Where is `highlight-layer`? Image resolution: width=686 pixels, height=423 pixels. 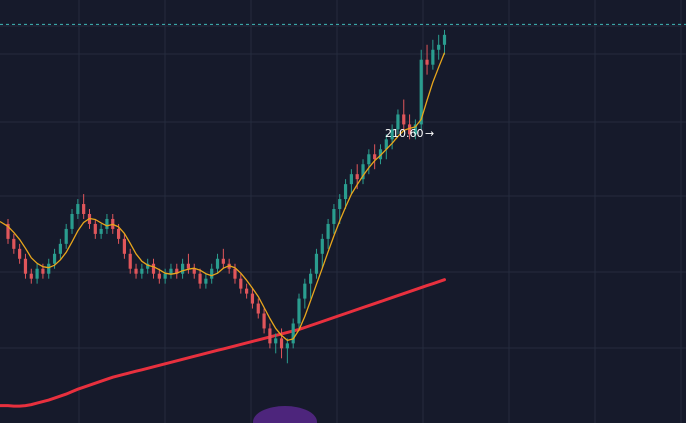
highlight-layer is located at coordinates (285, 414).